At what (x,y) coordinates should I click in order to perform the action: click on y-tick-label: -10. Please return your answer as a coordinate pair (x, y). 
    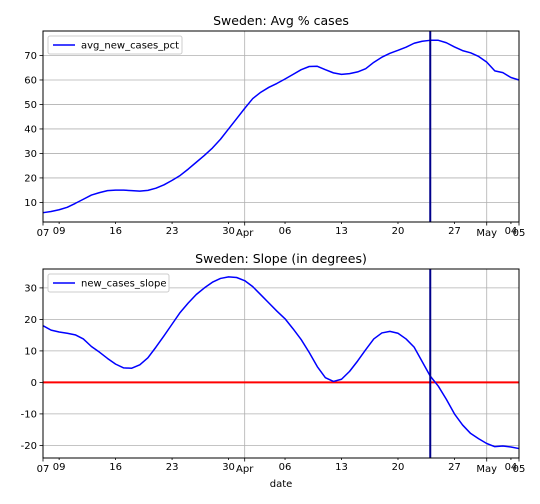
    Looking at the image, I should click on (29, 414).